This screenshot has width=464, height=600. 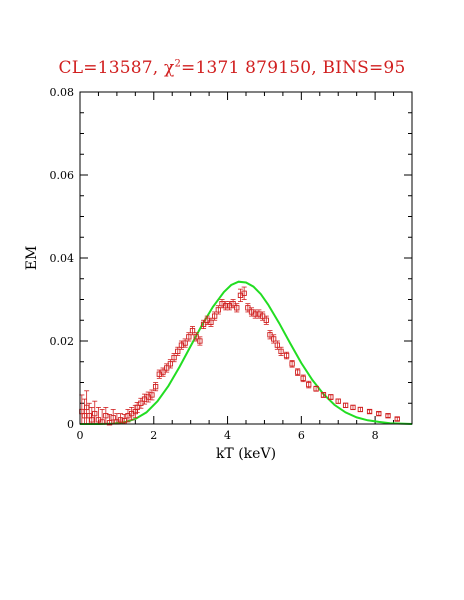 What do you see at coordinates (178, 64) in the screenshot?
I see `title-chi-superscript: 2` at bounding box center [178, 64].